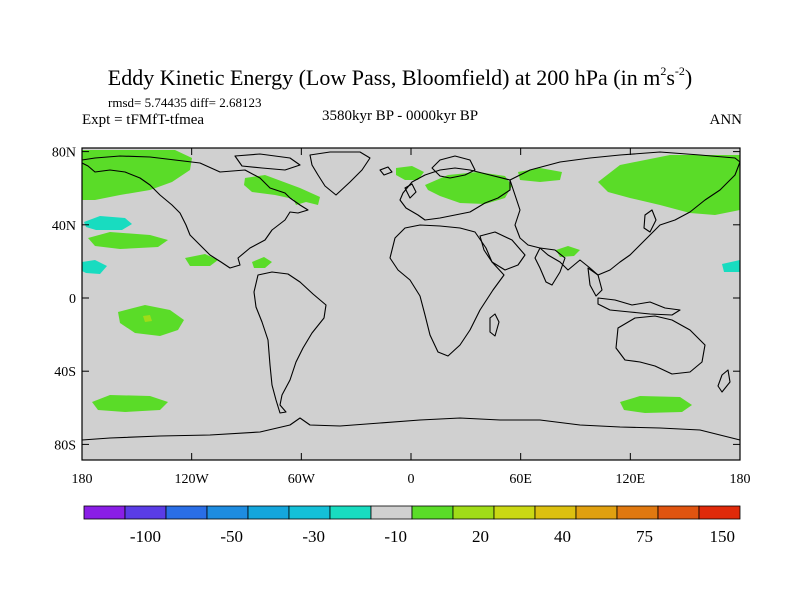  Describe the element at coordinates (65, 372) in the screenshot. I see `lat-tick-label-3: 40S` at that location.